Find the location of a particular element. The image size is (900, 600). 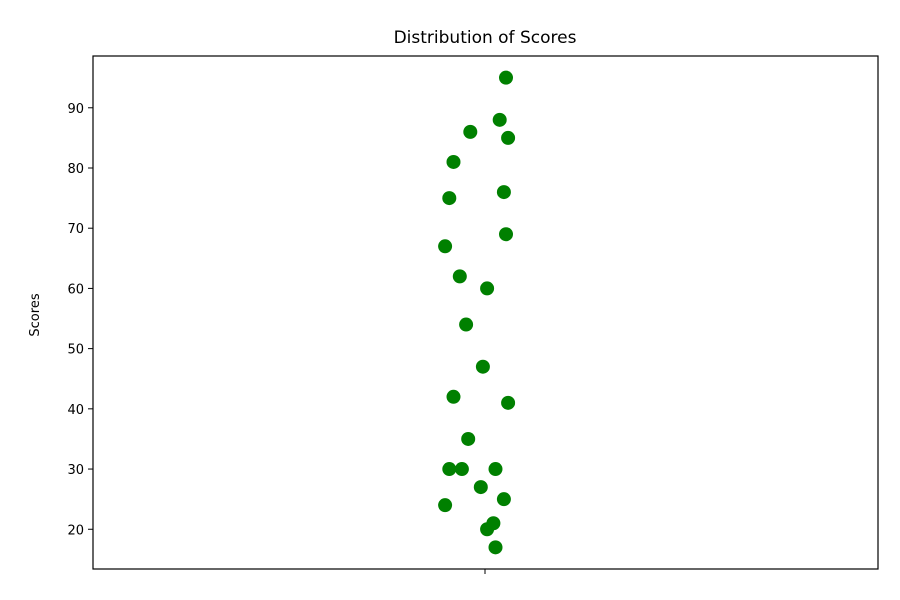

data-points is located at coordinates (477, 312).